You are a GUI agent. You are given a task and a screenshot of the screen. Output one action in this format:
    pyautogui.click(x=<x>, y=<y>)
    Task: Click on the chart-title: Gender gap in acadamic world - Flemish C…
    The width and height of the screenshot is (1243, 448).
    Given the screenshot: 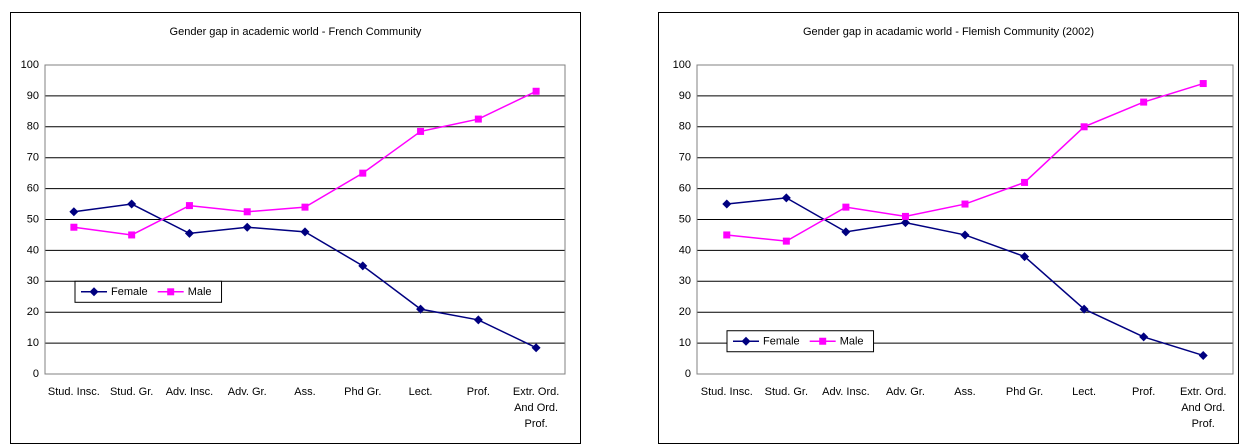 What is the action you would take?
    pyautogui.click(x=948, y=32)
    